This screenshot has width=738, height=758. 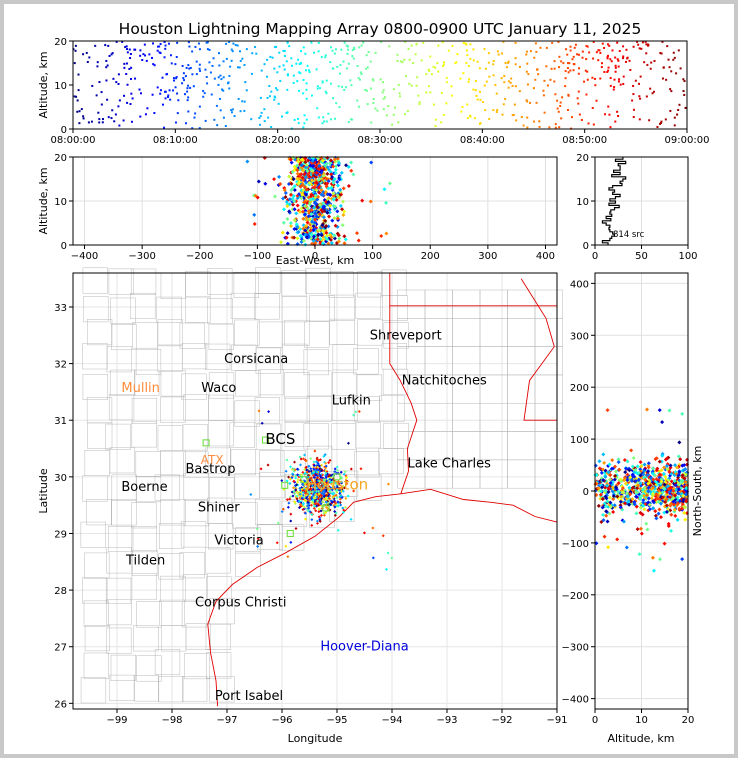 What do you see at coordinates (545, 256) in the screenshot?
I see `x-tick-label: 400` at bounding box center [545, 256].